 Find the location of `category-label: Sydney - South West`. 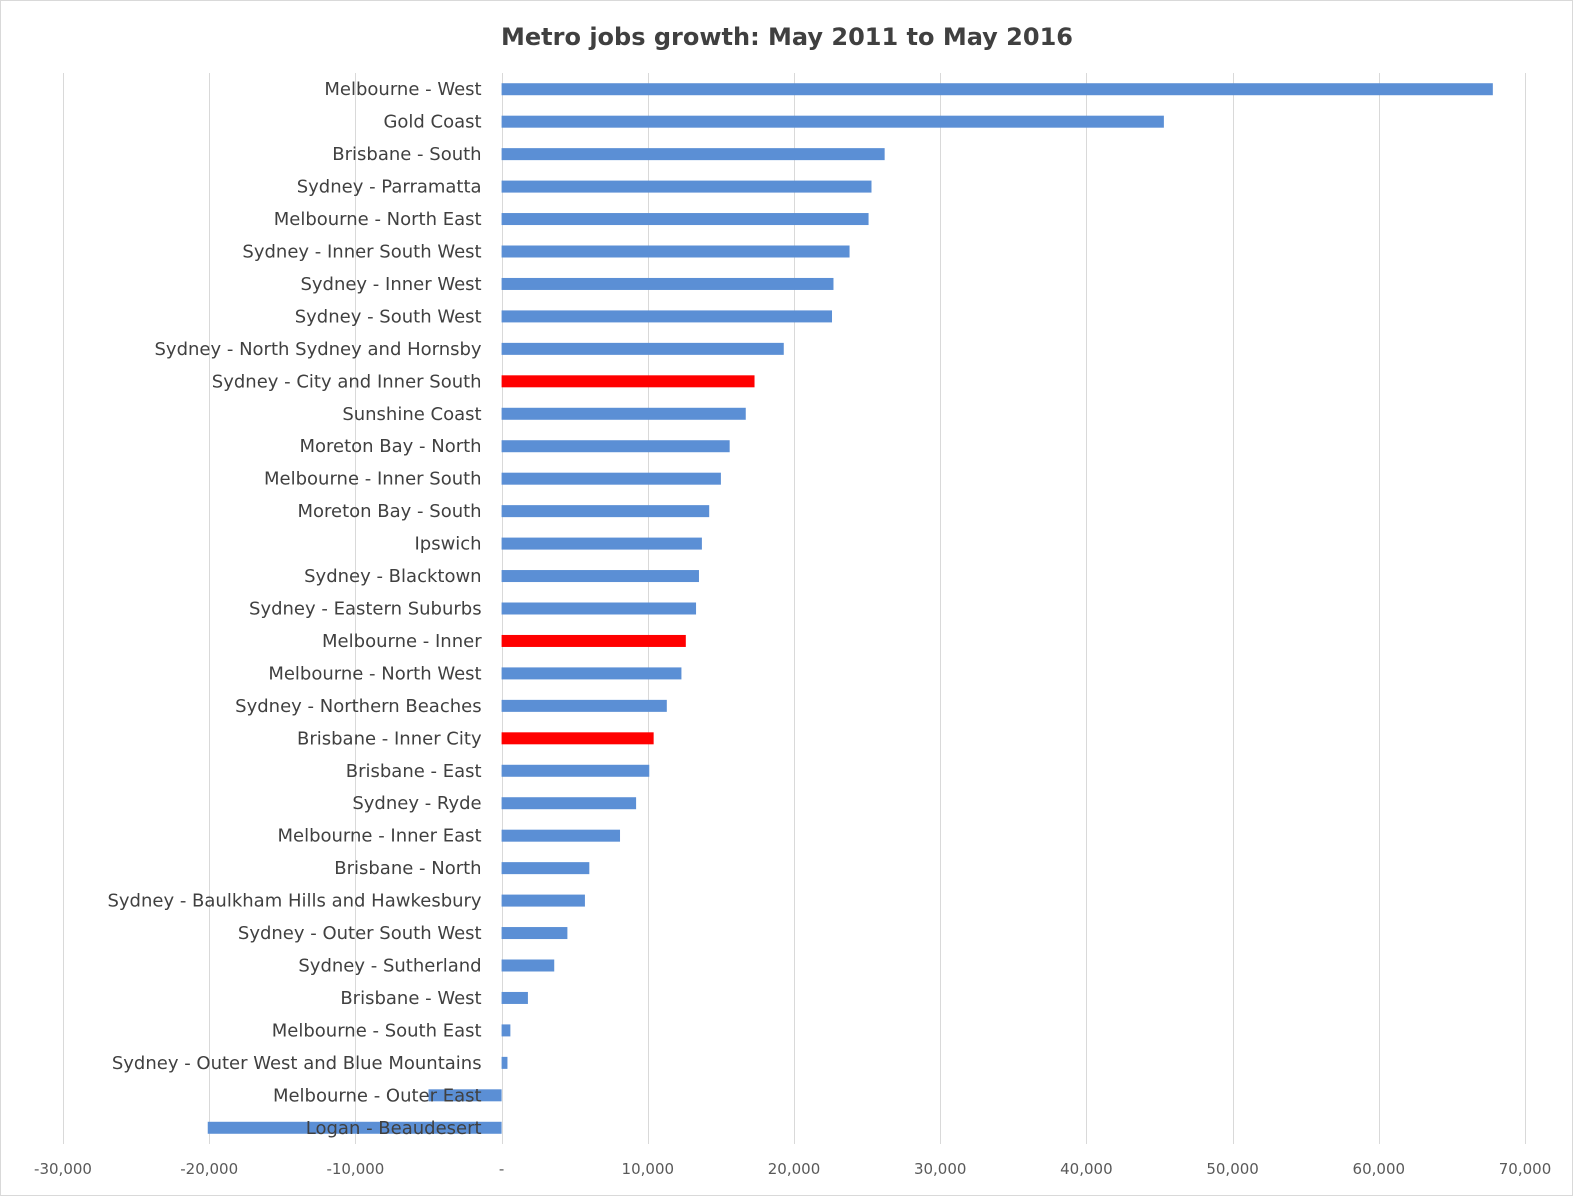

category-label: Sydney - South West is located at coordinates (388, 316).